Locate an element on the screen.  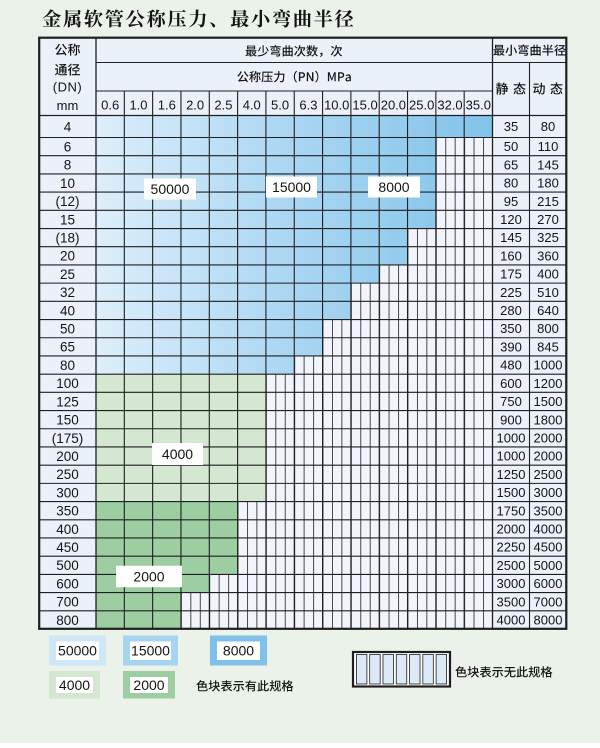
svg-text: 280 is located at coordinates (511, 310).